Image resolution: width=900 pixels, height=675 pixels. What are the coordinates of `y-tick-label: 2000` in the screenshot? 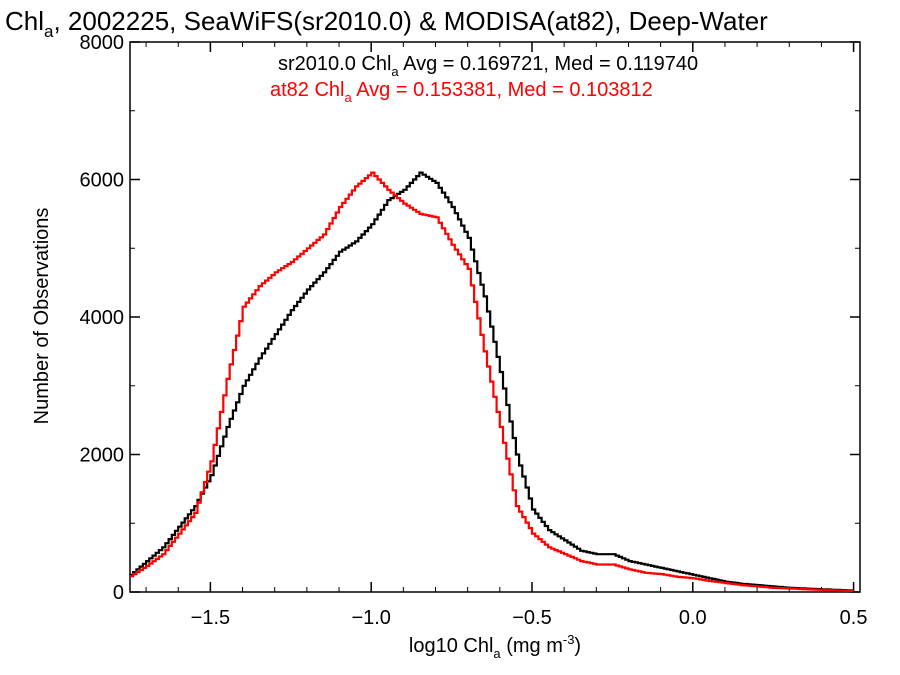 It's located at (102, 456).